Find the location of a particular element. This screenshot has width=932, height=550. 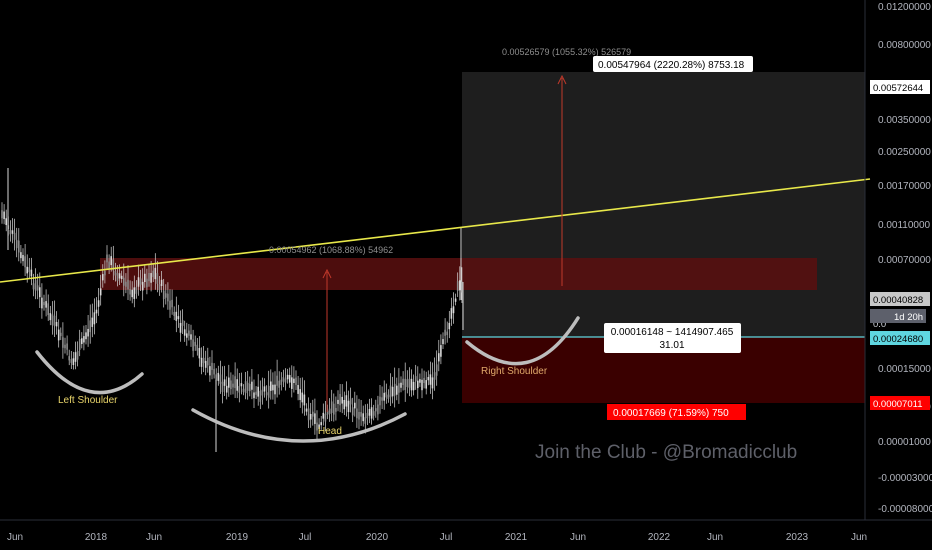

x-tick-label: Jun is located at coordinates (154, 537).